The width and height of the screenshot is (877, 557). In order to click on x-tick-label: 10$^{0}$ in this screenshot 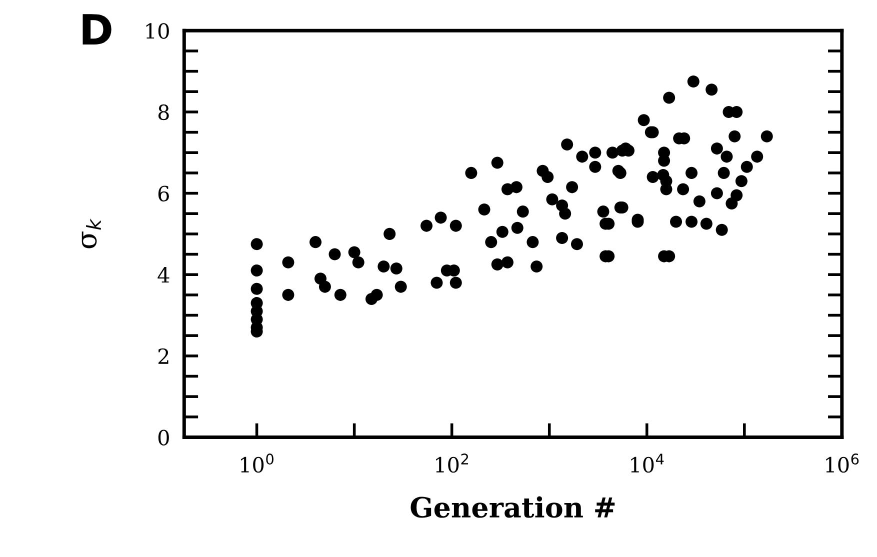, I will do `click(257, 463)`.